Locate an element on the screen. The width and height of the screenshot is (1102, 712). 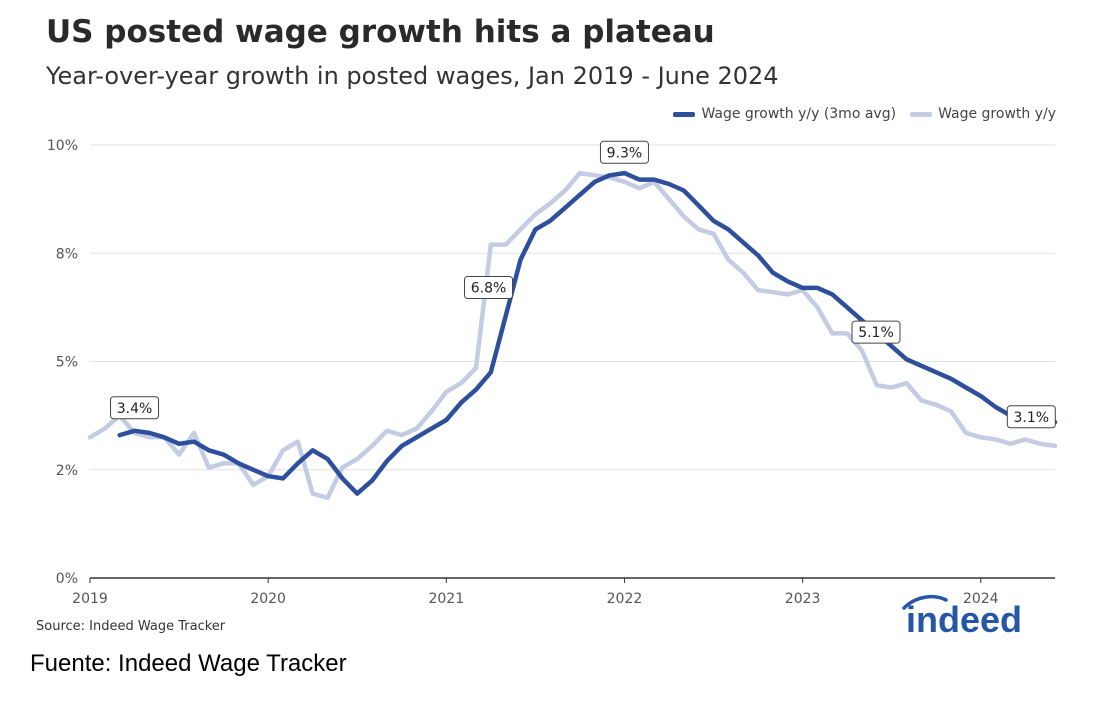
annotation-label: 3.1% is located at coordinates (1032, 418).